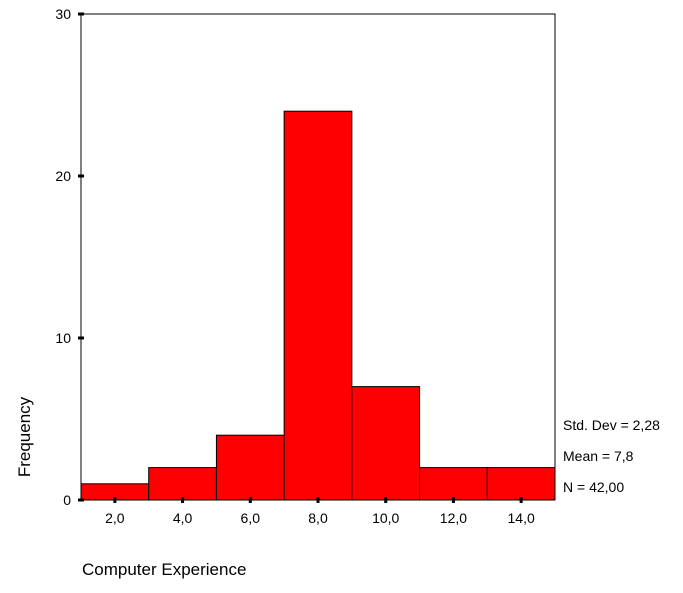  What do you see at coordinates (115, 518) in the screenshot?
I see `x-tick-label: 2,0` at bounding box center [115, 518].